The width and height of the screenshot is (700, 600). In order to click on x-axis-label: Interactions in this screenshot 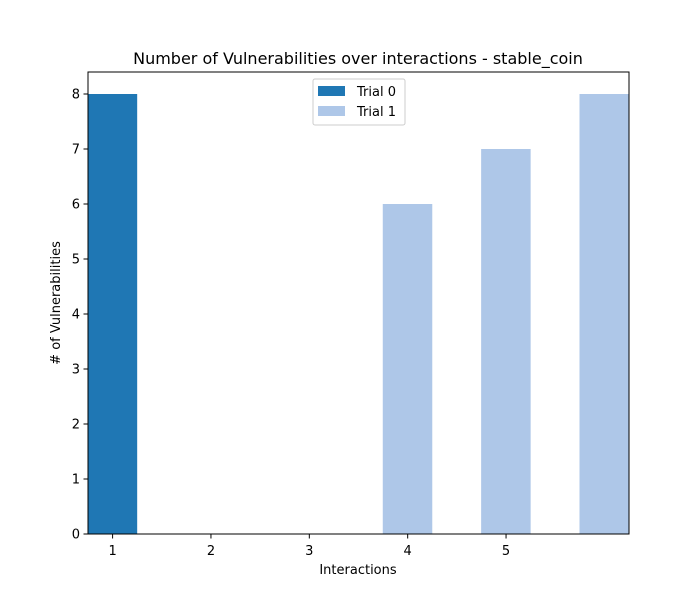, I will do `click(358, 570)`.